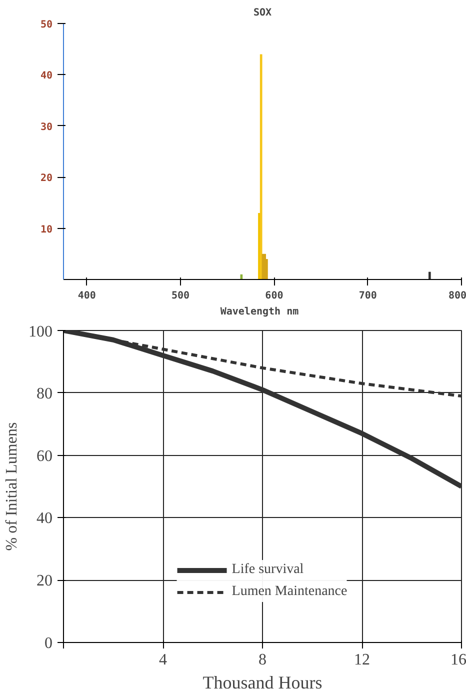 Image resolution: width=466 pixels, height=698 pixels. I want to click on x-tick-label: 700, so click(367, 296).